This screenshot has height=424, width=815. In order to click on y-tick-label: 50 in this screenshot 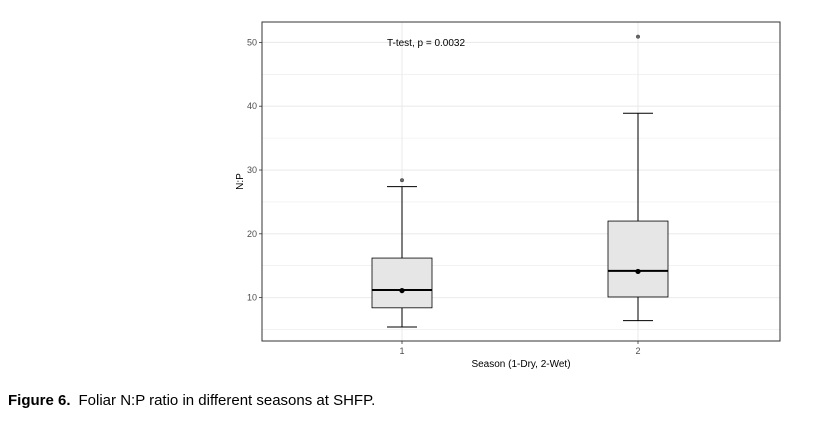, I will do `click(252, 42)`.